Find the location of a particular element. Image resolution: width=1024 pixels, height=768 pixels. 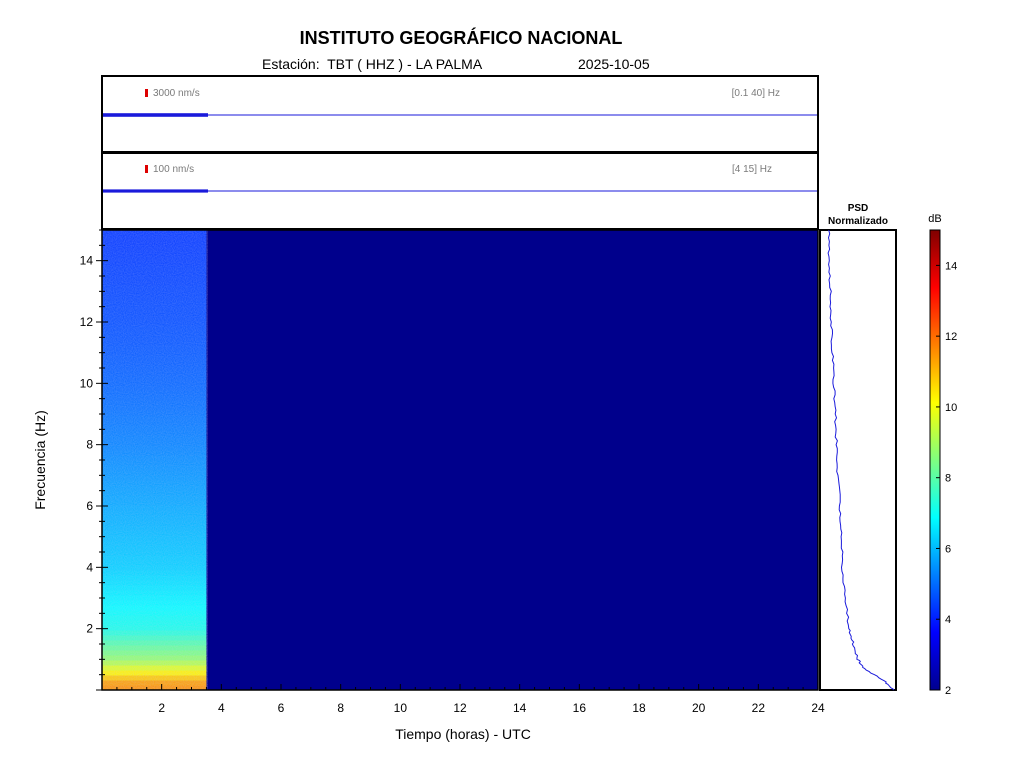

x-tick-label: 2 is located at coordinates (161, 708).